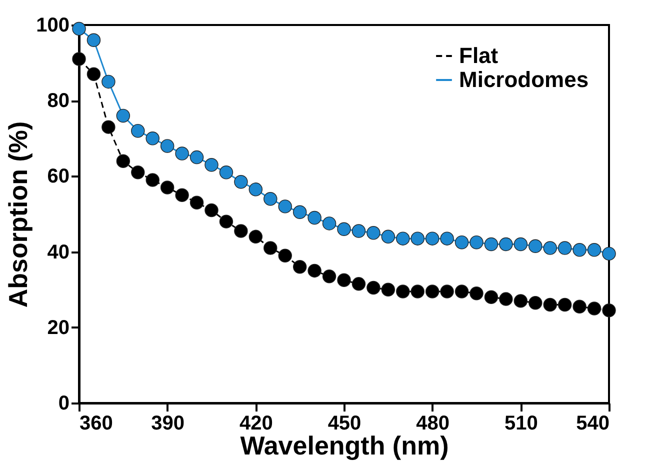 The width and height of the screenshot is (666, 472). What do you see at coordinates (58, 327) in the screenshot?
I see `y-tick-label: 20` at bounding box center [58, 327].